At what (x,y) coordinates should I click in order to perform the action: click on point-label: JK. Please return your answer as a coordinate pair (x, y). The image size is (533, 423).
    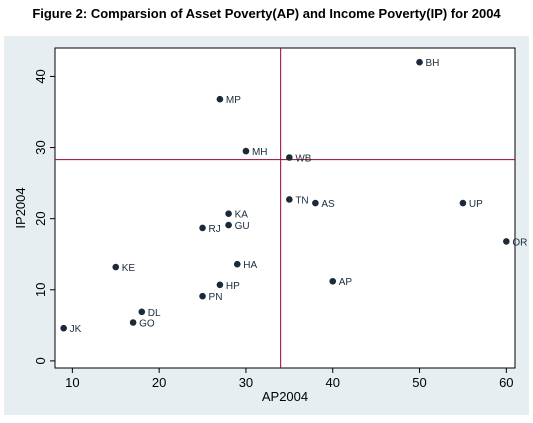
    Looking at the image, I should click on (76, 329).